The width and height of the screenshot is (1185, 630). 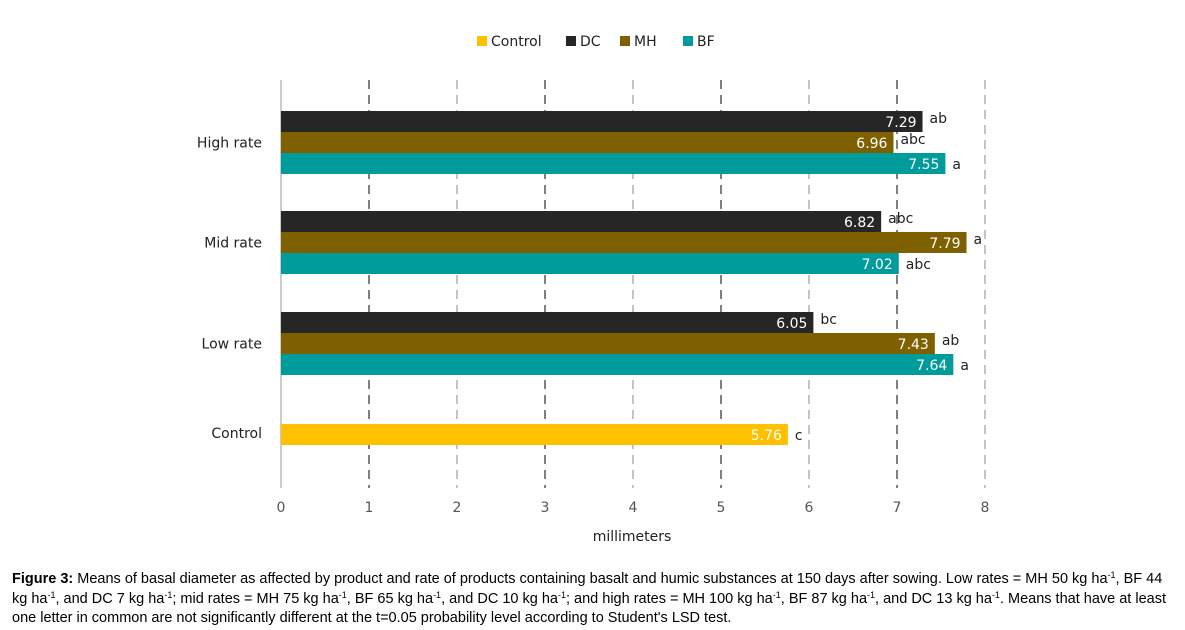 What do you see at coordinates (877, 265) in the screenshot?
I see `bar-value-label: 7.02` at bounding box center [877, 265].